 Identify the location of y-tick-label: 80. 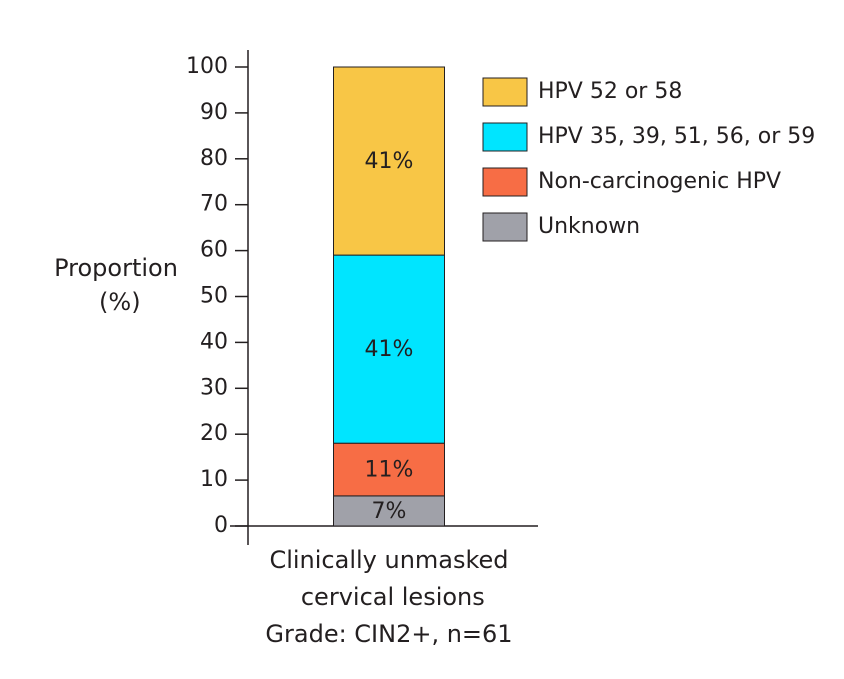
(214, 158).